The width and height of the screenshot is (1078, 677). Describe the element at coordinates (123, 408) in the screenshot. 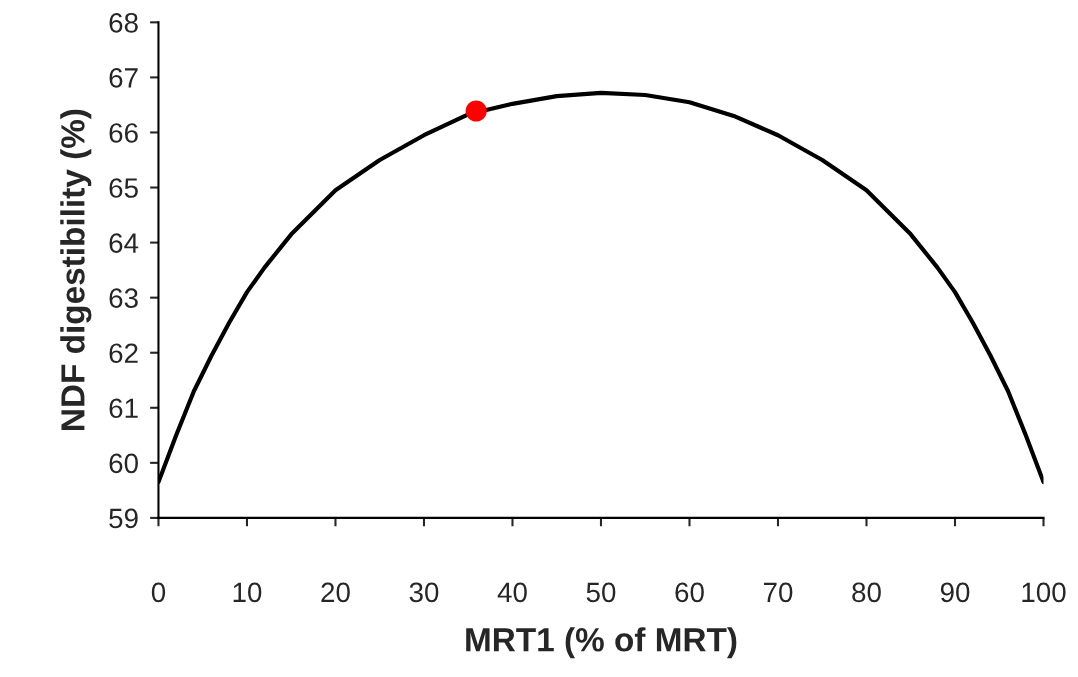

I see `y-tick-label: 61` at that location.